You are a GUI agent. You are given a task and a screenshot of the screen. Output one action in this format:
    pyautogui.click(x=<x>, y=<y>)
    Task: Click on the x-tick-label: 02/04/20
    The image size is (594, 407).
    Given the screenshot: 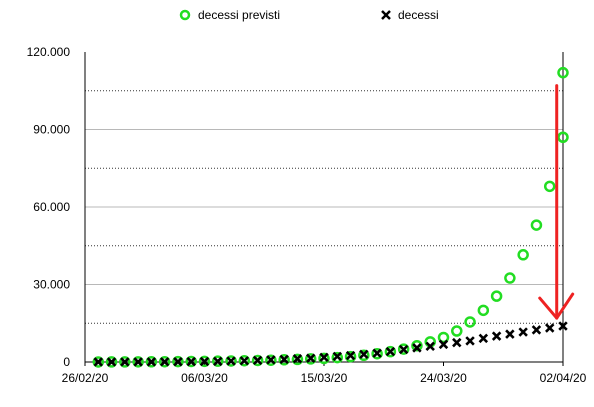 What is the action you would take?
    pyautogui.click(x=563, y=378)
    